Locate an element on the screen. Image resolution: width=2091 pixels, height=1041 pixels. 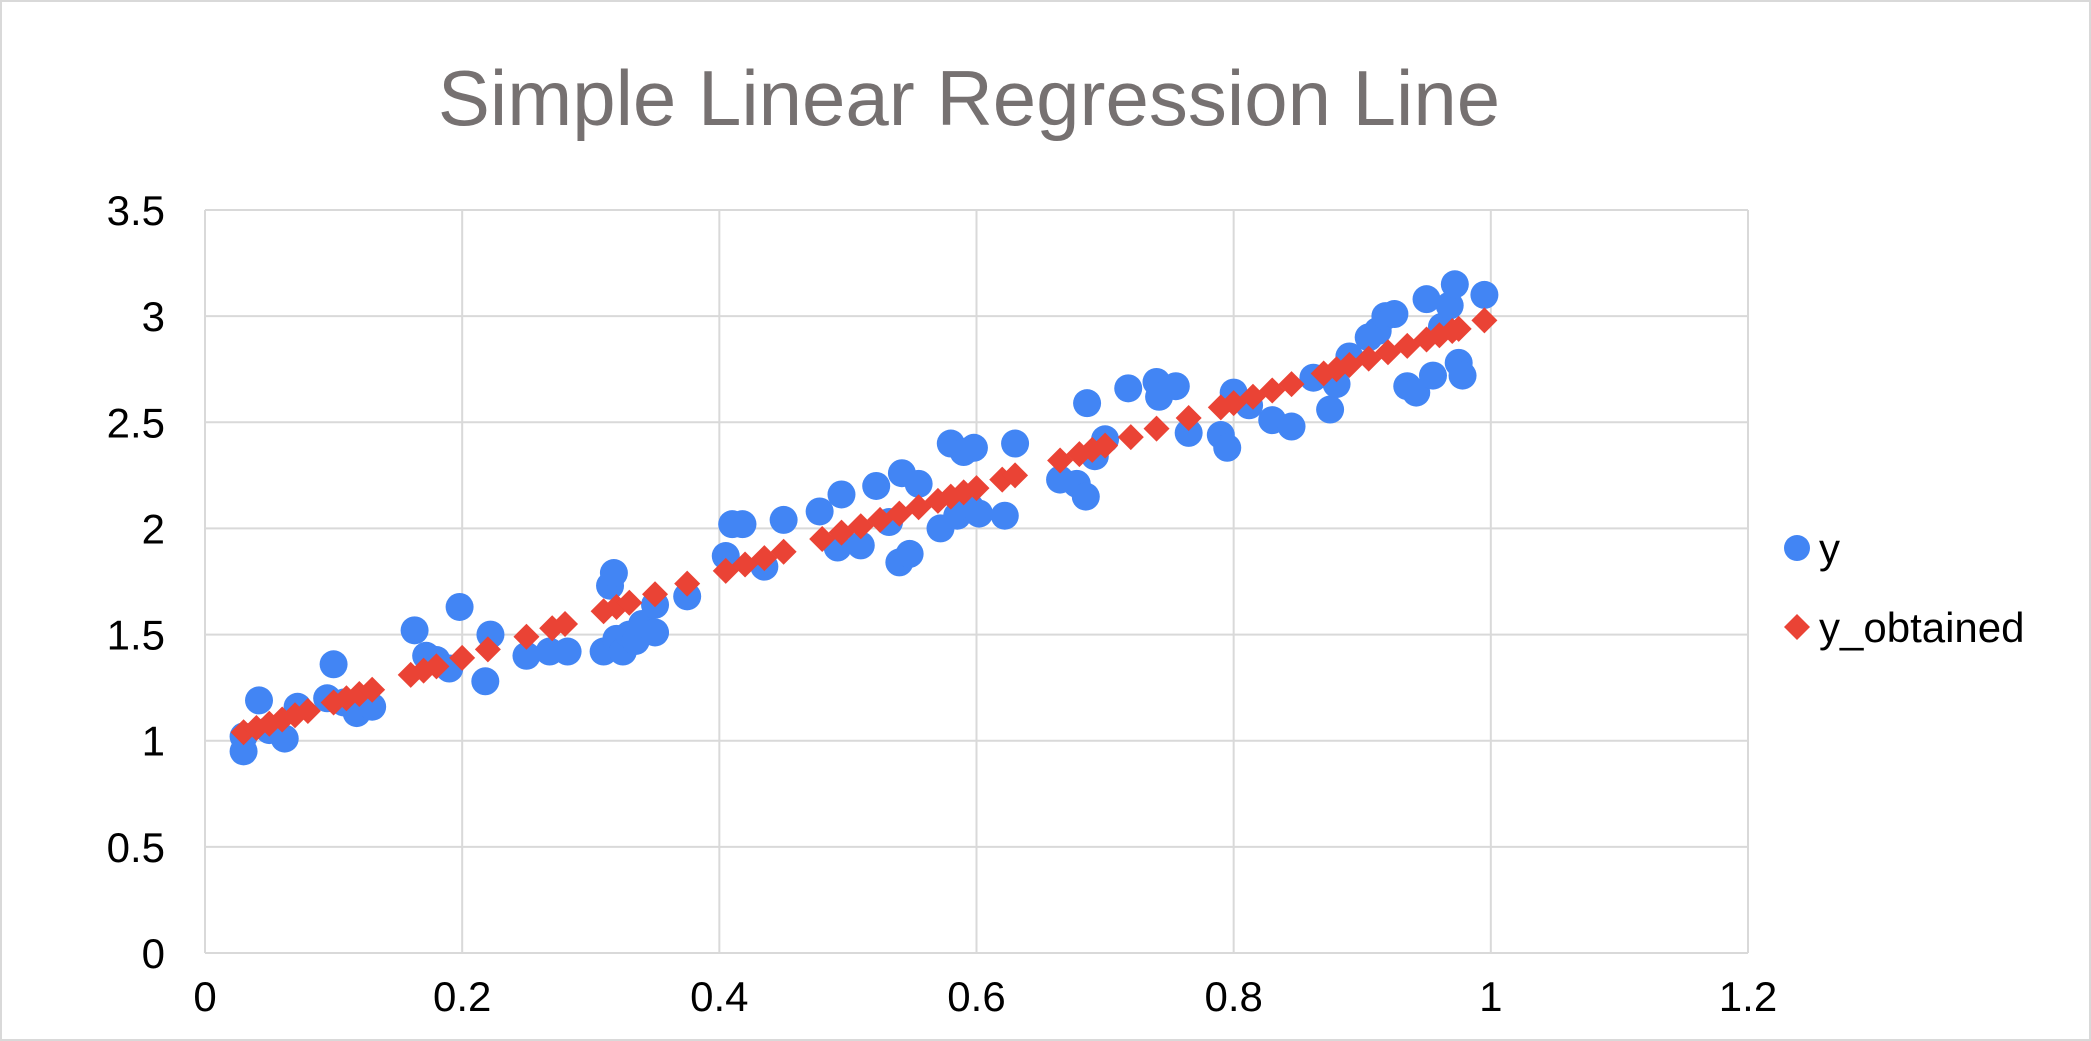
legend: y y_obtained is located at coordinates (1904, 588).